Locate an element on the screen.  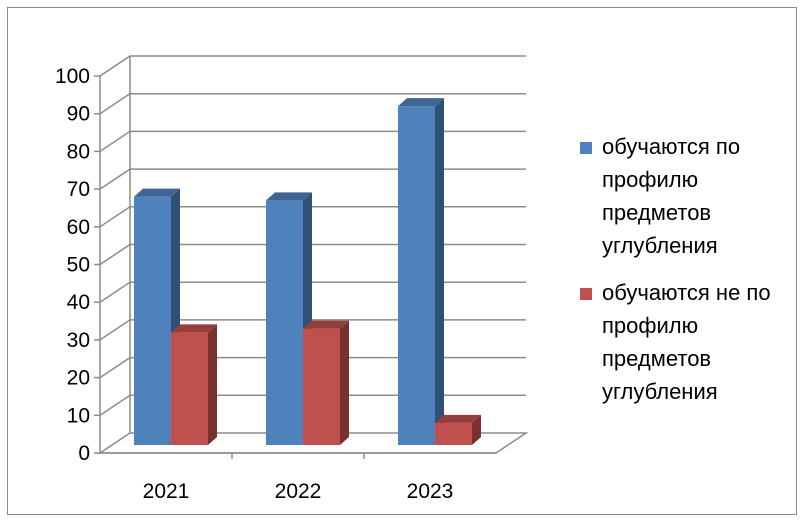
y-tick-label-20: 20 is located at coordinates (78, 378).